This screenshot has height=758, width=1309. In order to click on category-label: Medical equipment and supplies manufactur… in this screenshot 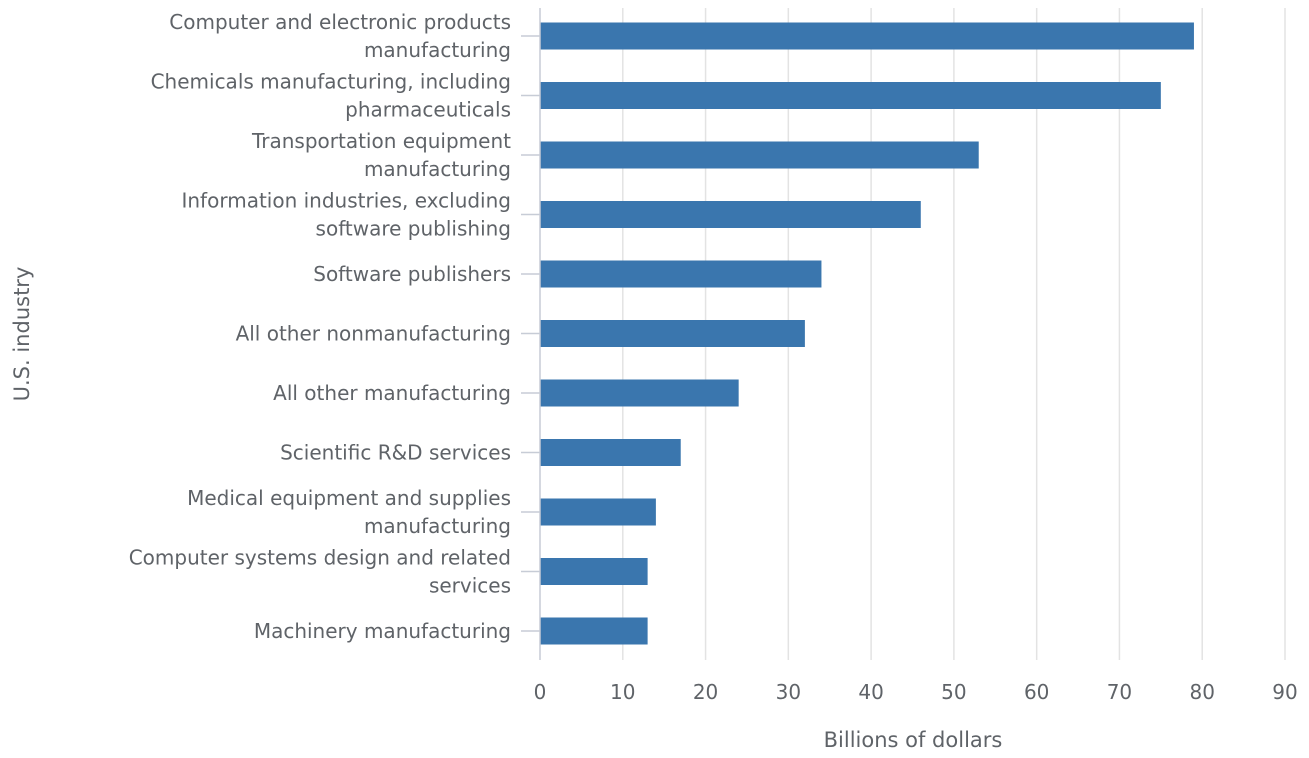, I will do `click(349, 512)`.